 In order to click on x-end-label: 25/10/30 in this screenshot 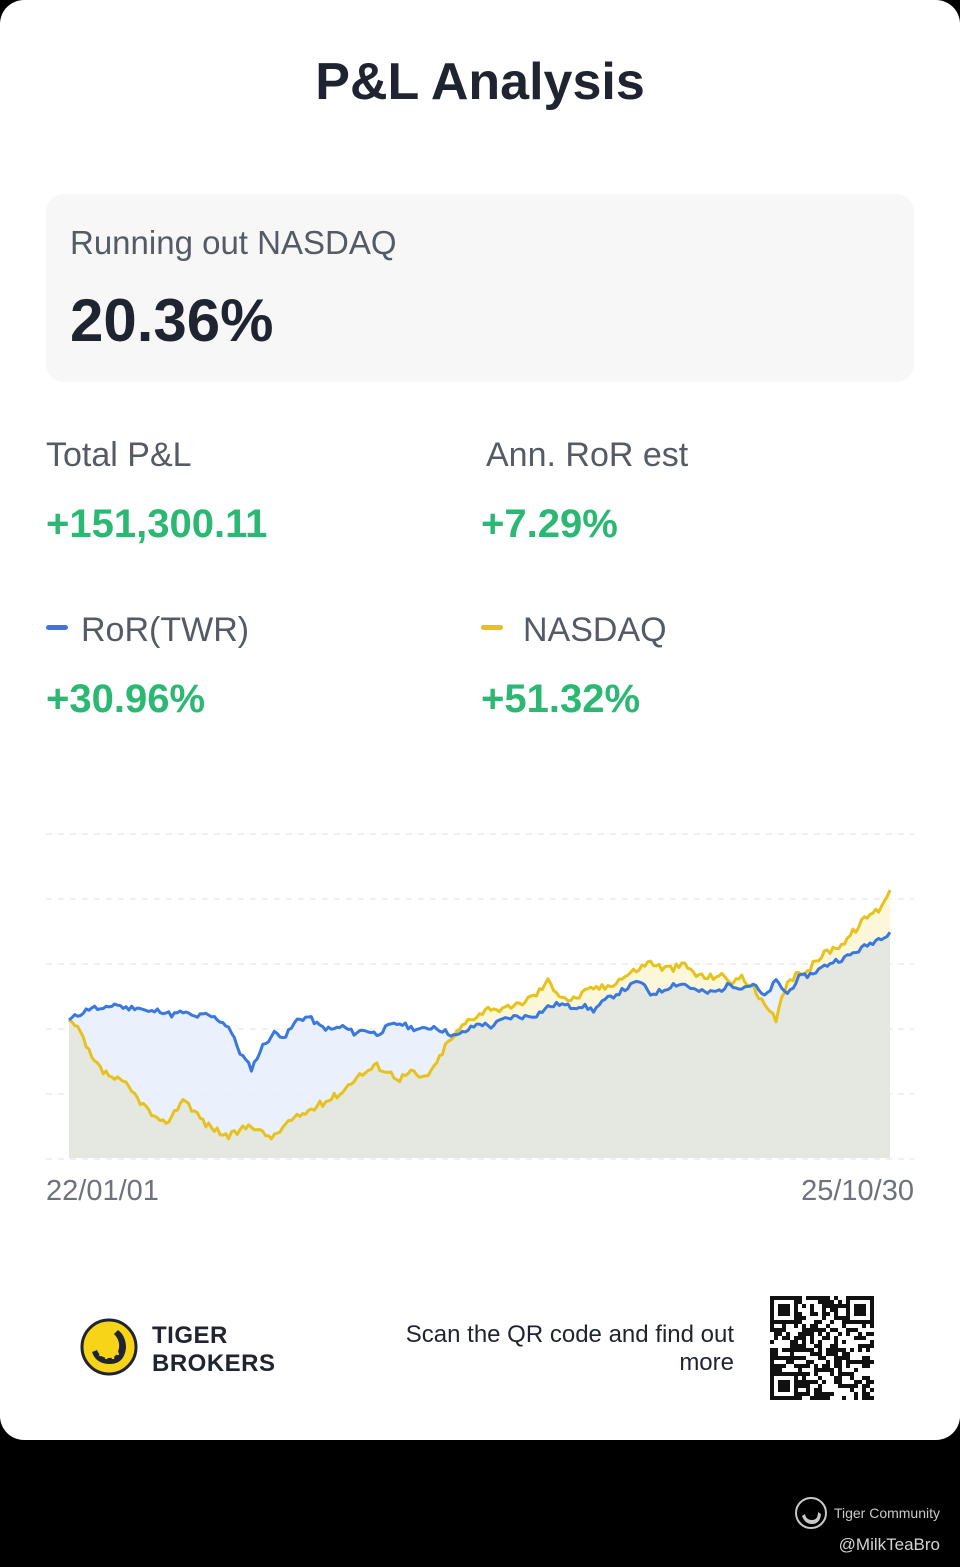, I will do `click(857, 1191)`.